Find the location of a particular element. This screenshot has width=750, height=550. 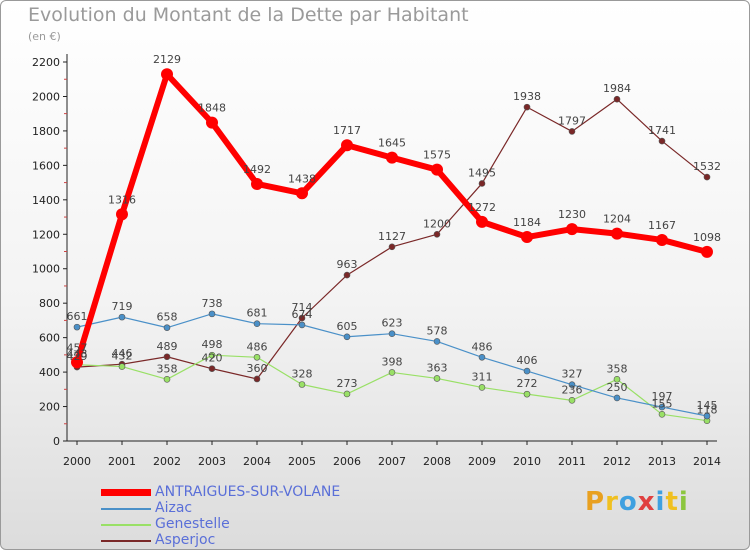

x-tick-label: 2011 is located at coordinates (572, 461).